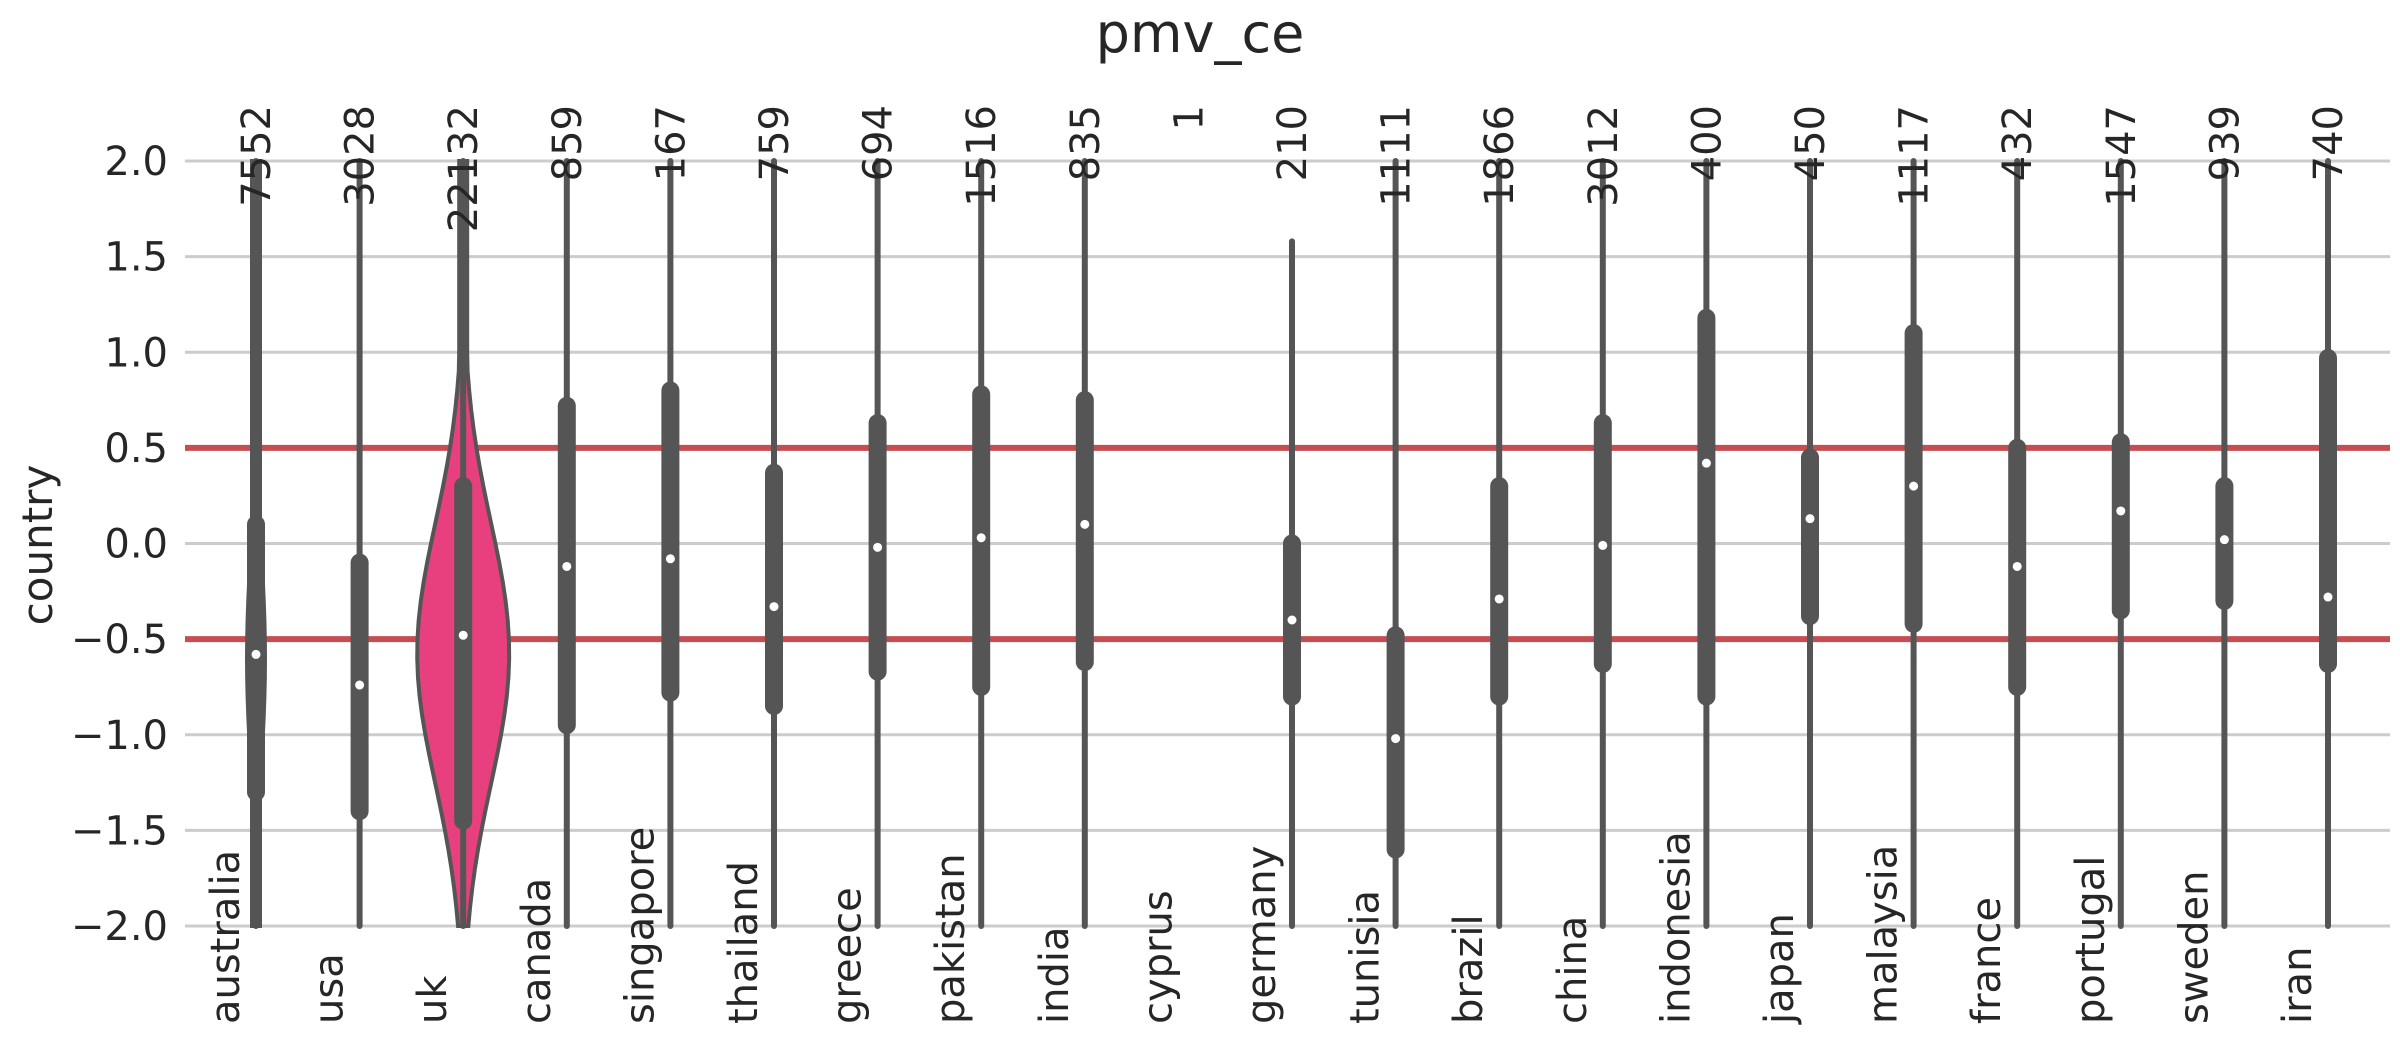  I want to click on category-label: indonesia, so click(1676, 927).